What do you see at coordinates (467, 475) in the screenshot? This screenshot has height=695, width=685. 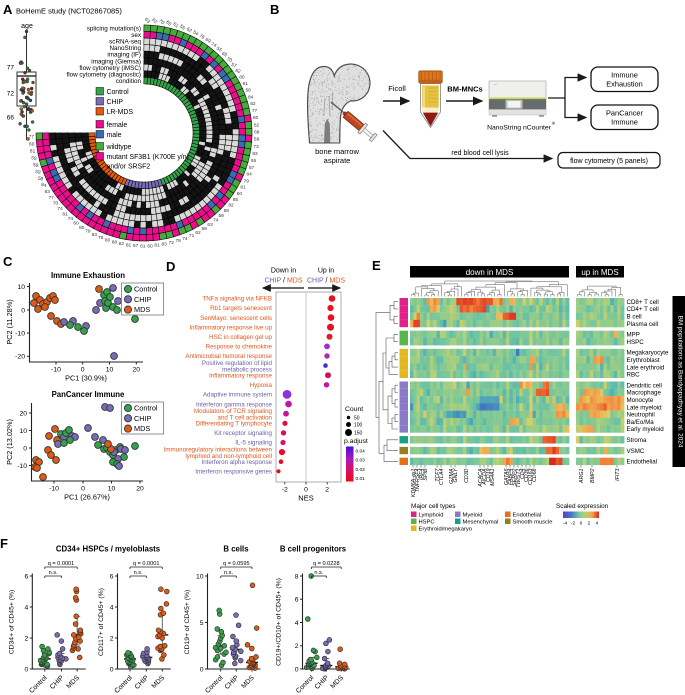 I see `svg-text: CD3D` at bounding box center [467, 475].